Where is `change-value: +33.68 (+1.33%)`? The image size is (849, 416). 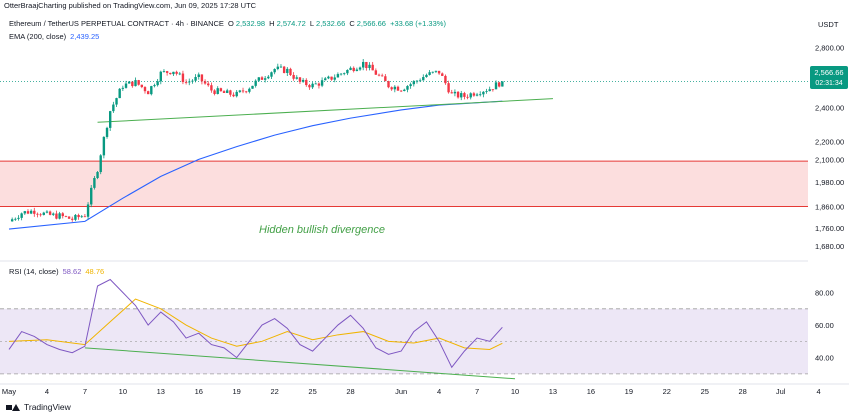 change-value: +33.68 (+1.33%) is located at coordinates (418, 23).